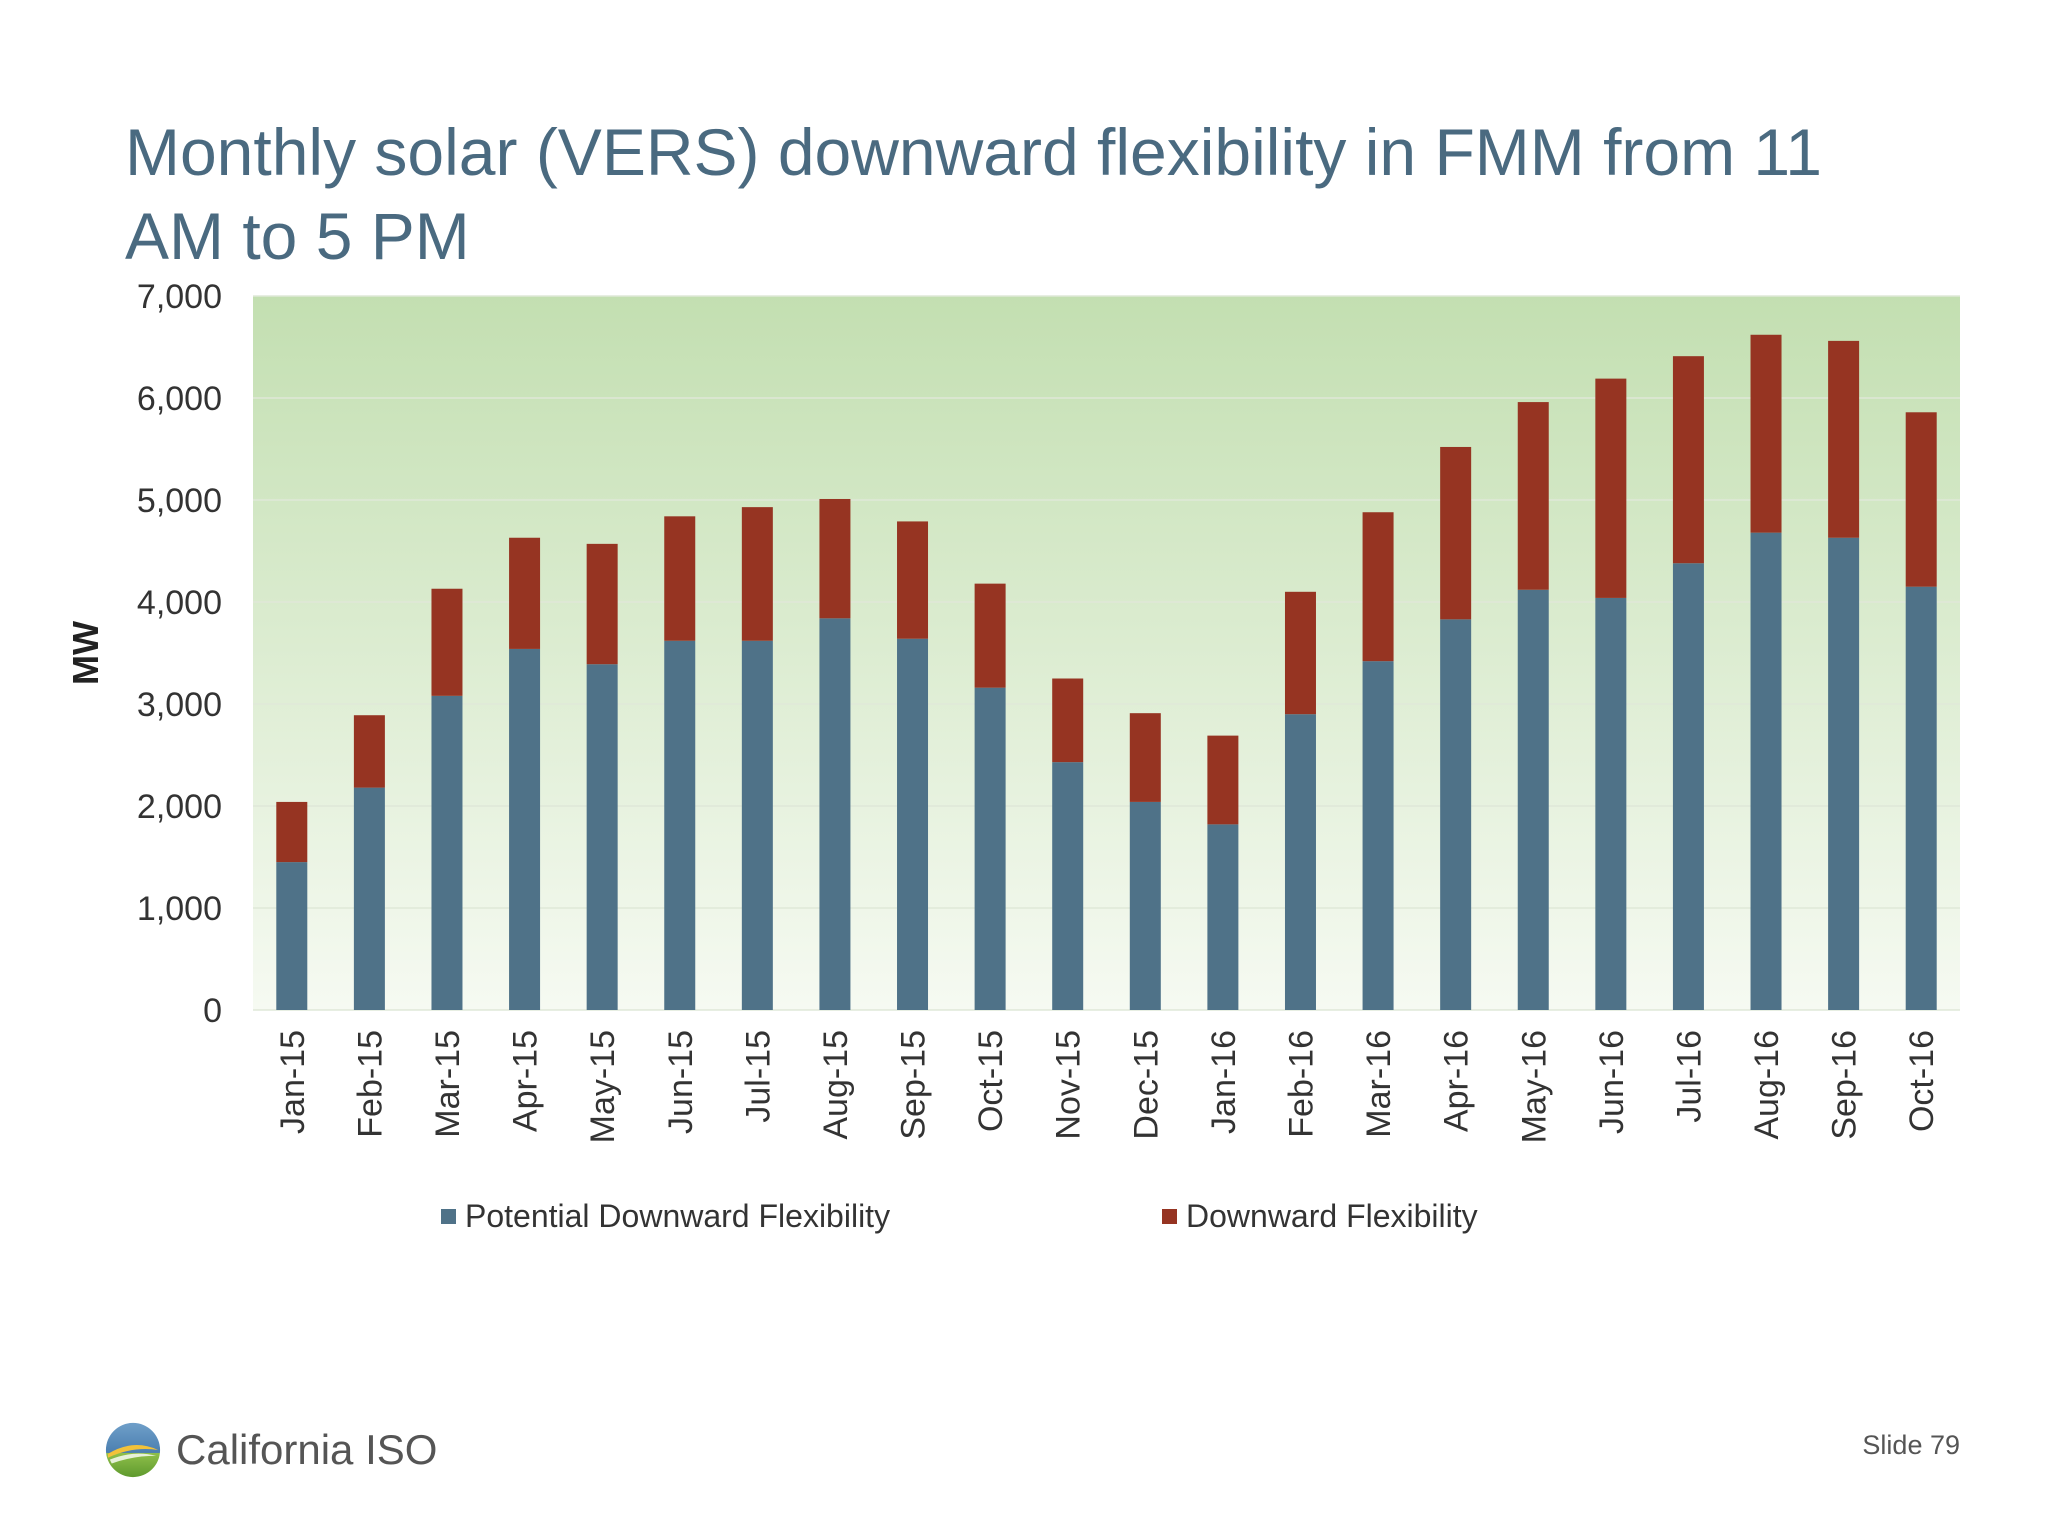 This screenshot has height=1536, width=2048. Describe the element at coordinates (1332, 1216) in the screenshot. I see `legend-label-downward: Downward Flexibility` at that location.